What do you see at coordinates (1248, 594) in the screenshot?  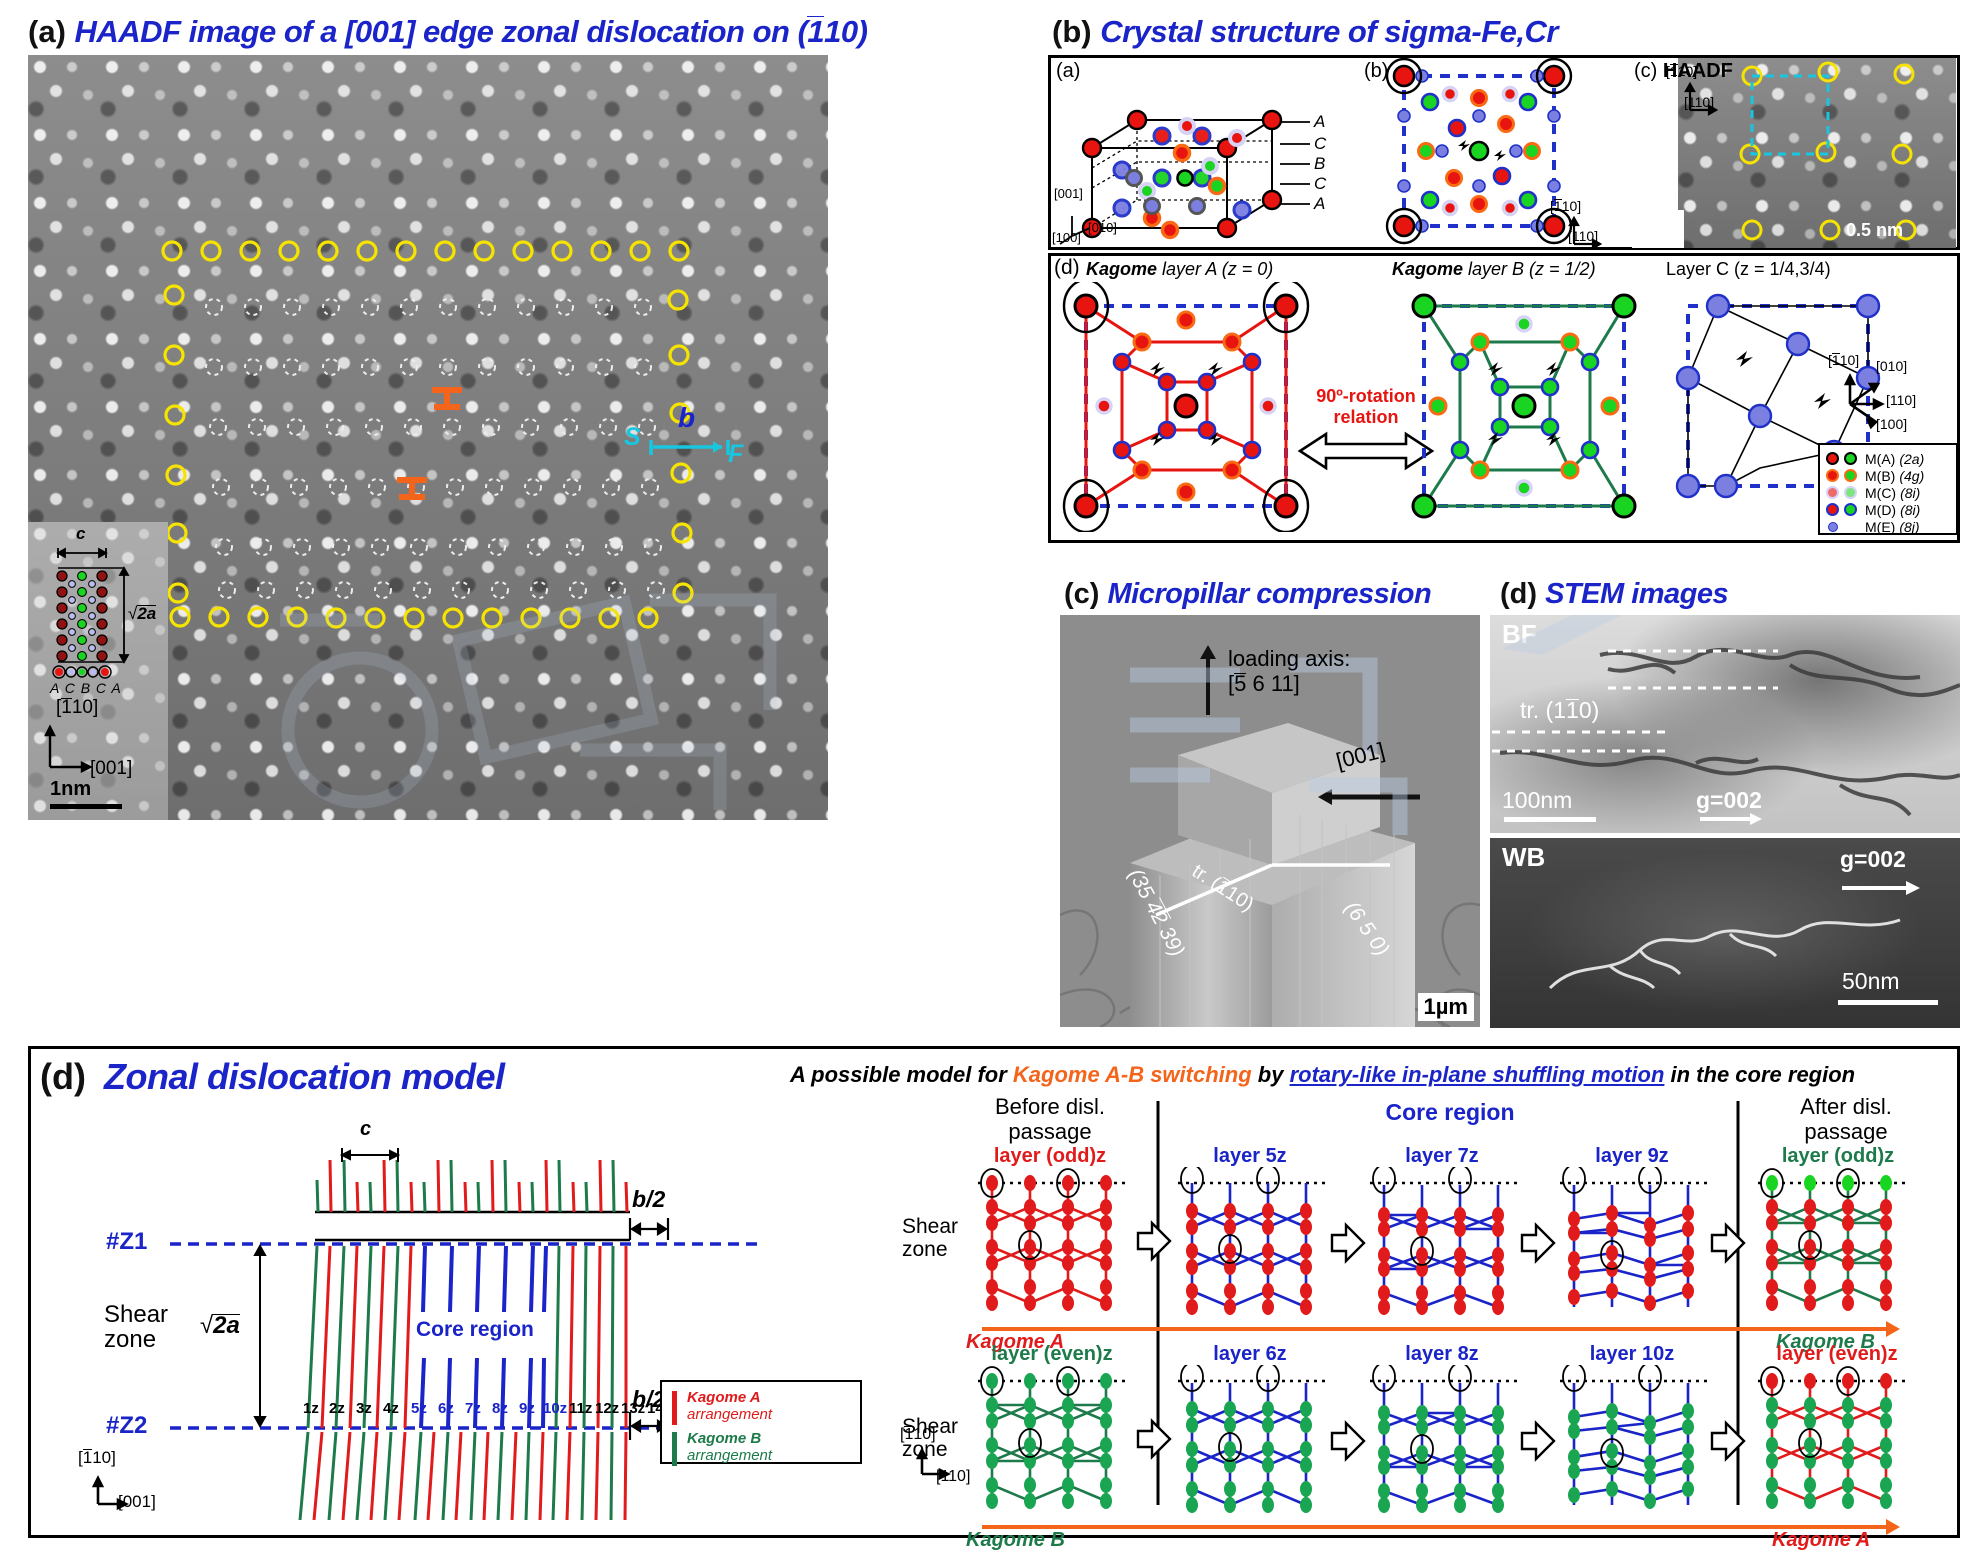 I see `panel-c-title: (c) Micropillar compression` at bounding box center [1248, 594].